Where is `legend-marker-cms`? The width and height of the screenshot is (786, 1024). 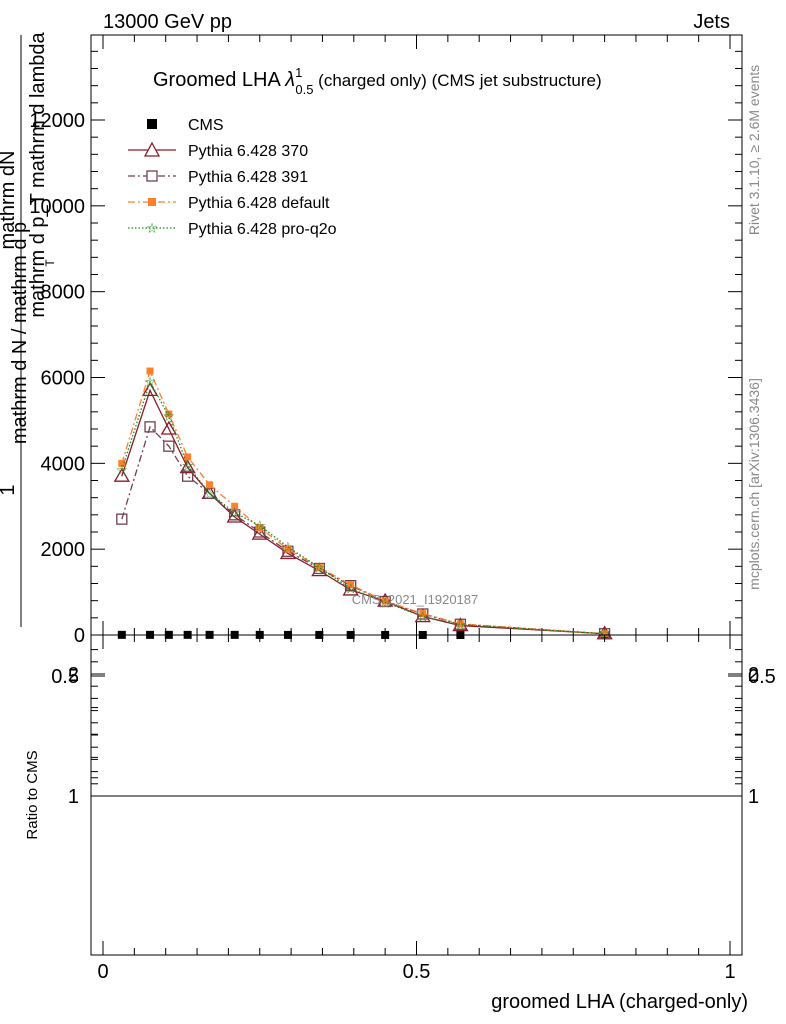
legend-marker-cms is located at coordinates (152, 124).